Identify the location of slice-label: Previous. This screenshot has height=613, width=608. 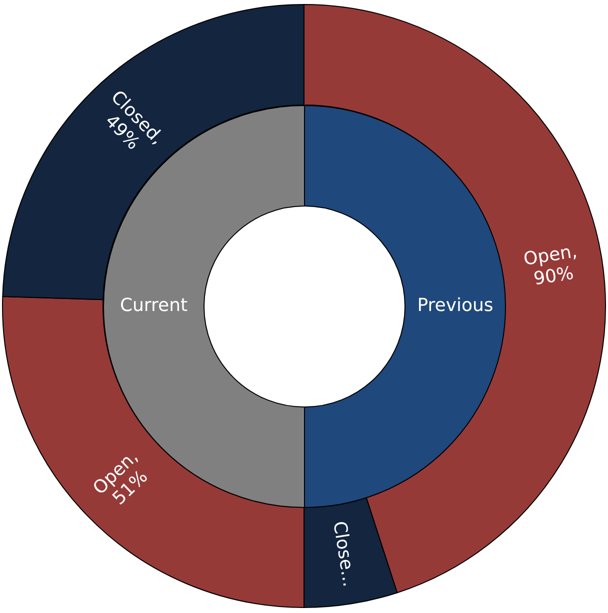
(454, 305).